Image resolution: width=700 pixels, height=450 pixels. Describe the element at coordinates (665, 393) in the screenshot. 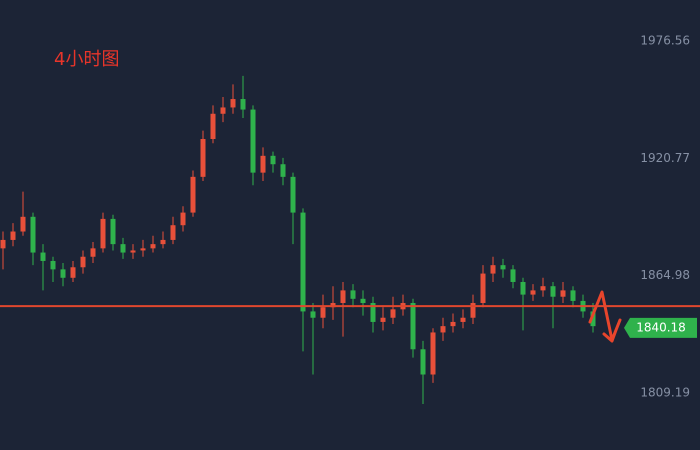

I see `y-tick-label: 1809.19` at that location.